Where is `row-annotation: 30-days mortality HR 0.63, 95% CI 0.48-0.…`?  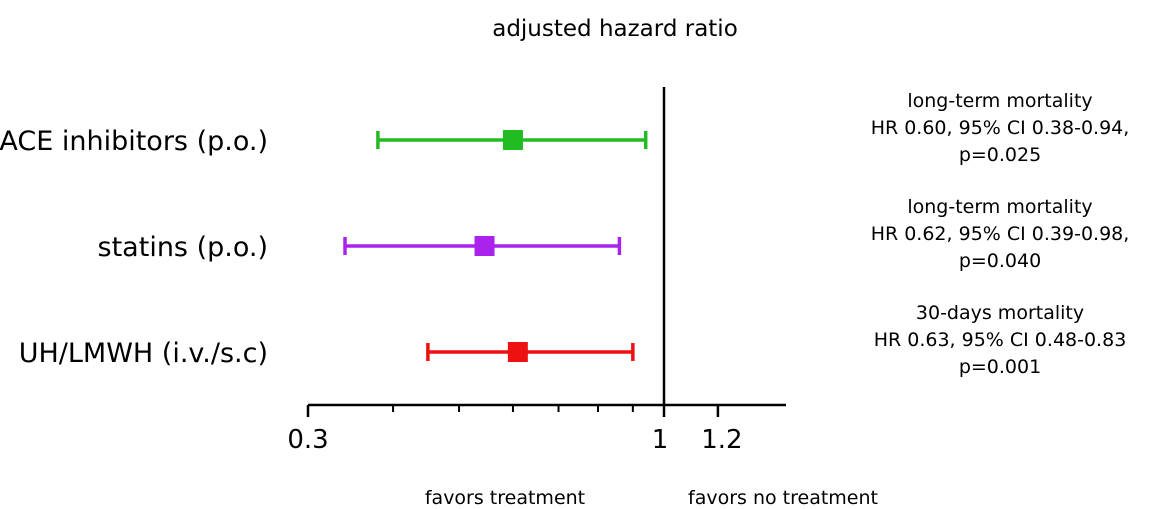 row-annotation: 30-days mortality HR 0.63, 95% CI 0.48-0.… is located at coordinates (1000, 340).